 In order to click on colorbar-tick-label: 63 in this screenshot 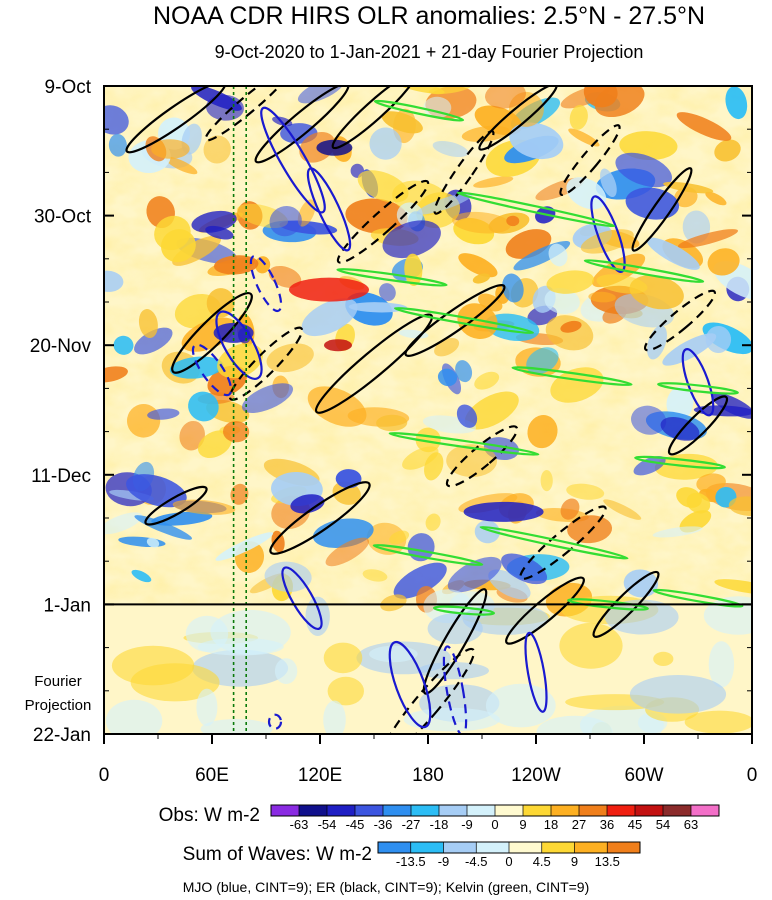, I will do `click(691, 824)`.